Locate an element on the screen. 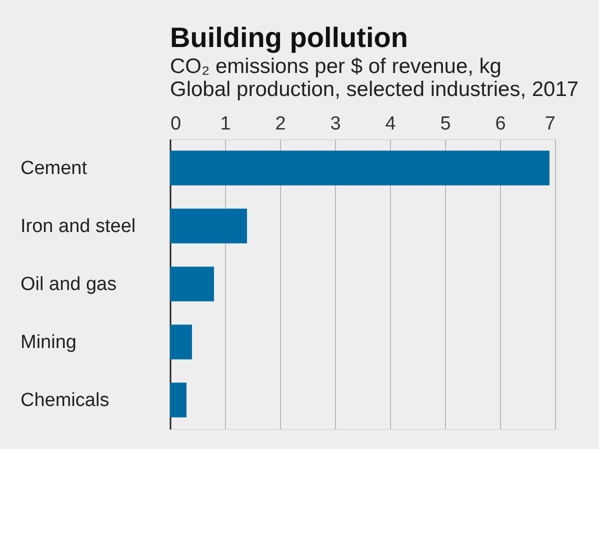  x-tick-label: 4 is located at coordinates (390, 124).